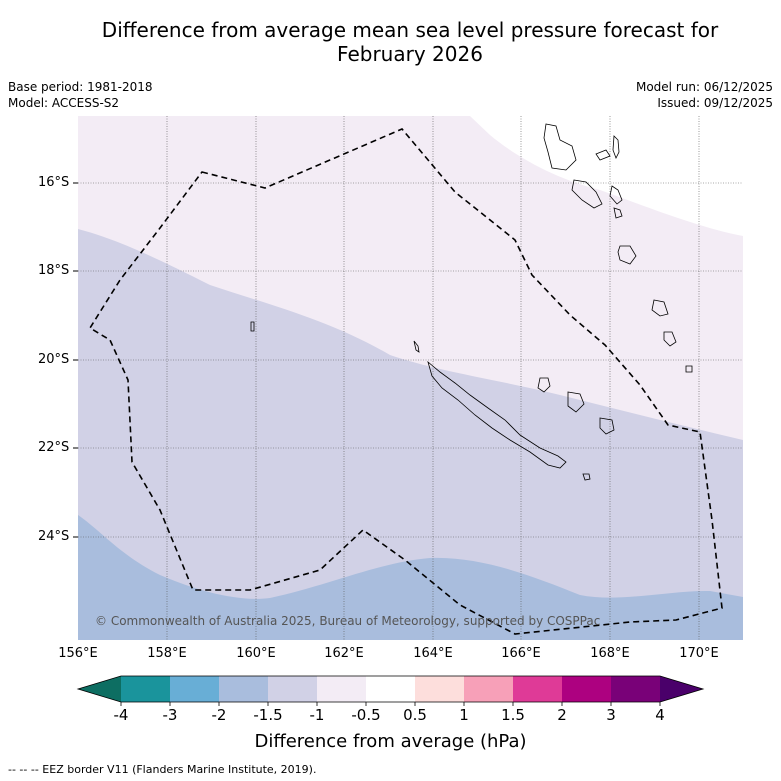  What do you see at coordinates (167, 653) in the screenshot?
I see `lon-label-158e: 158°E` at bounding box center [167, 653].